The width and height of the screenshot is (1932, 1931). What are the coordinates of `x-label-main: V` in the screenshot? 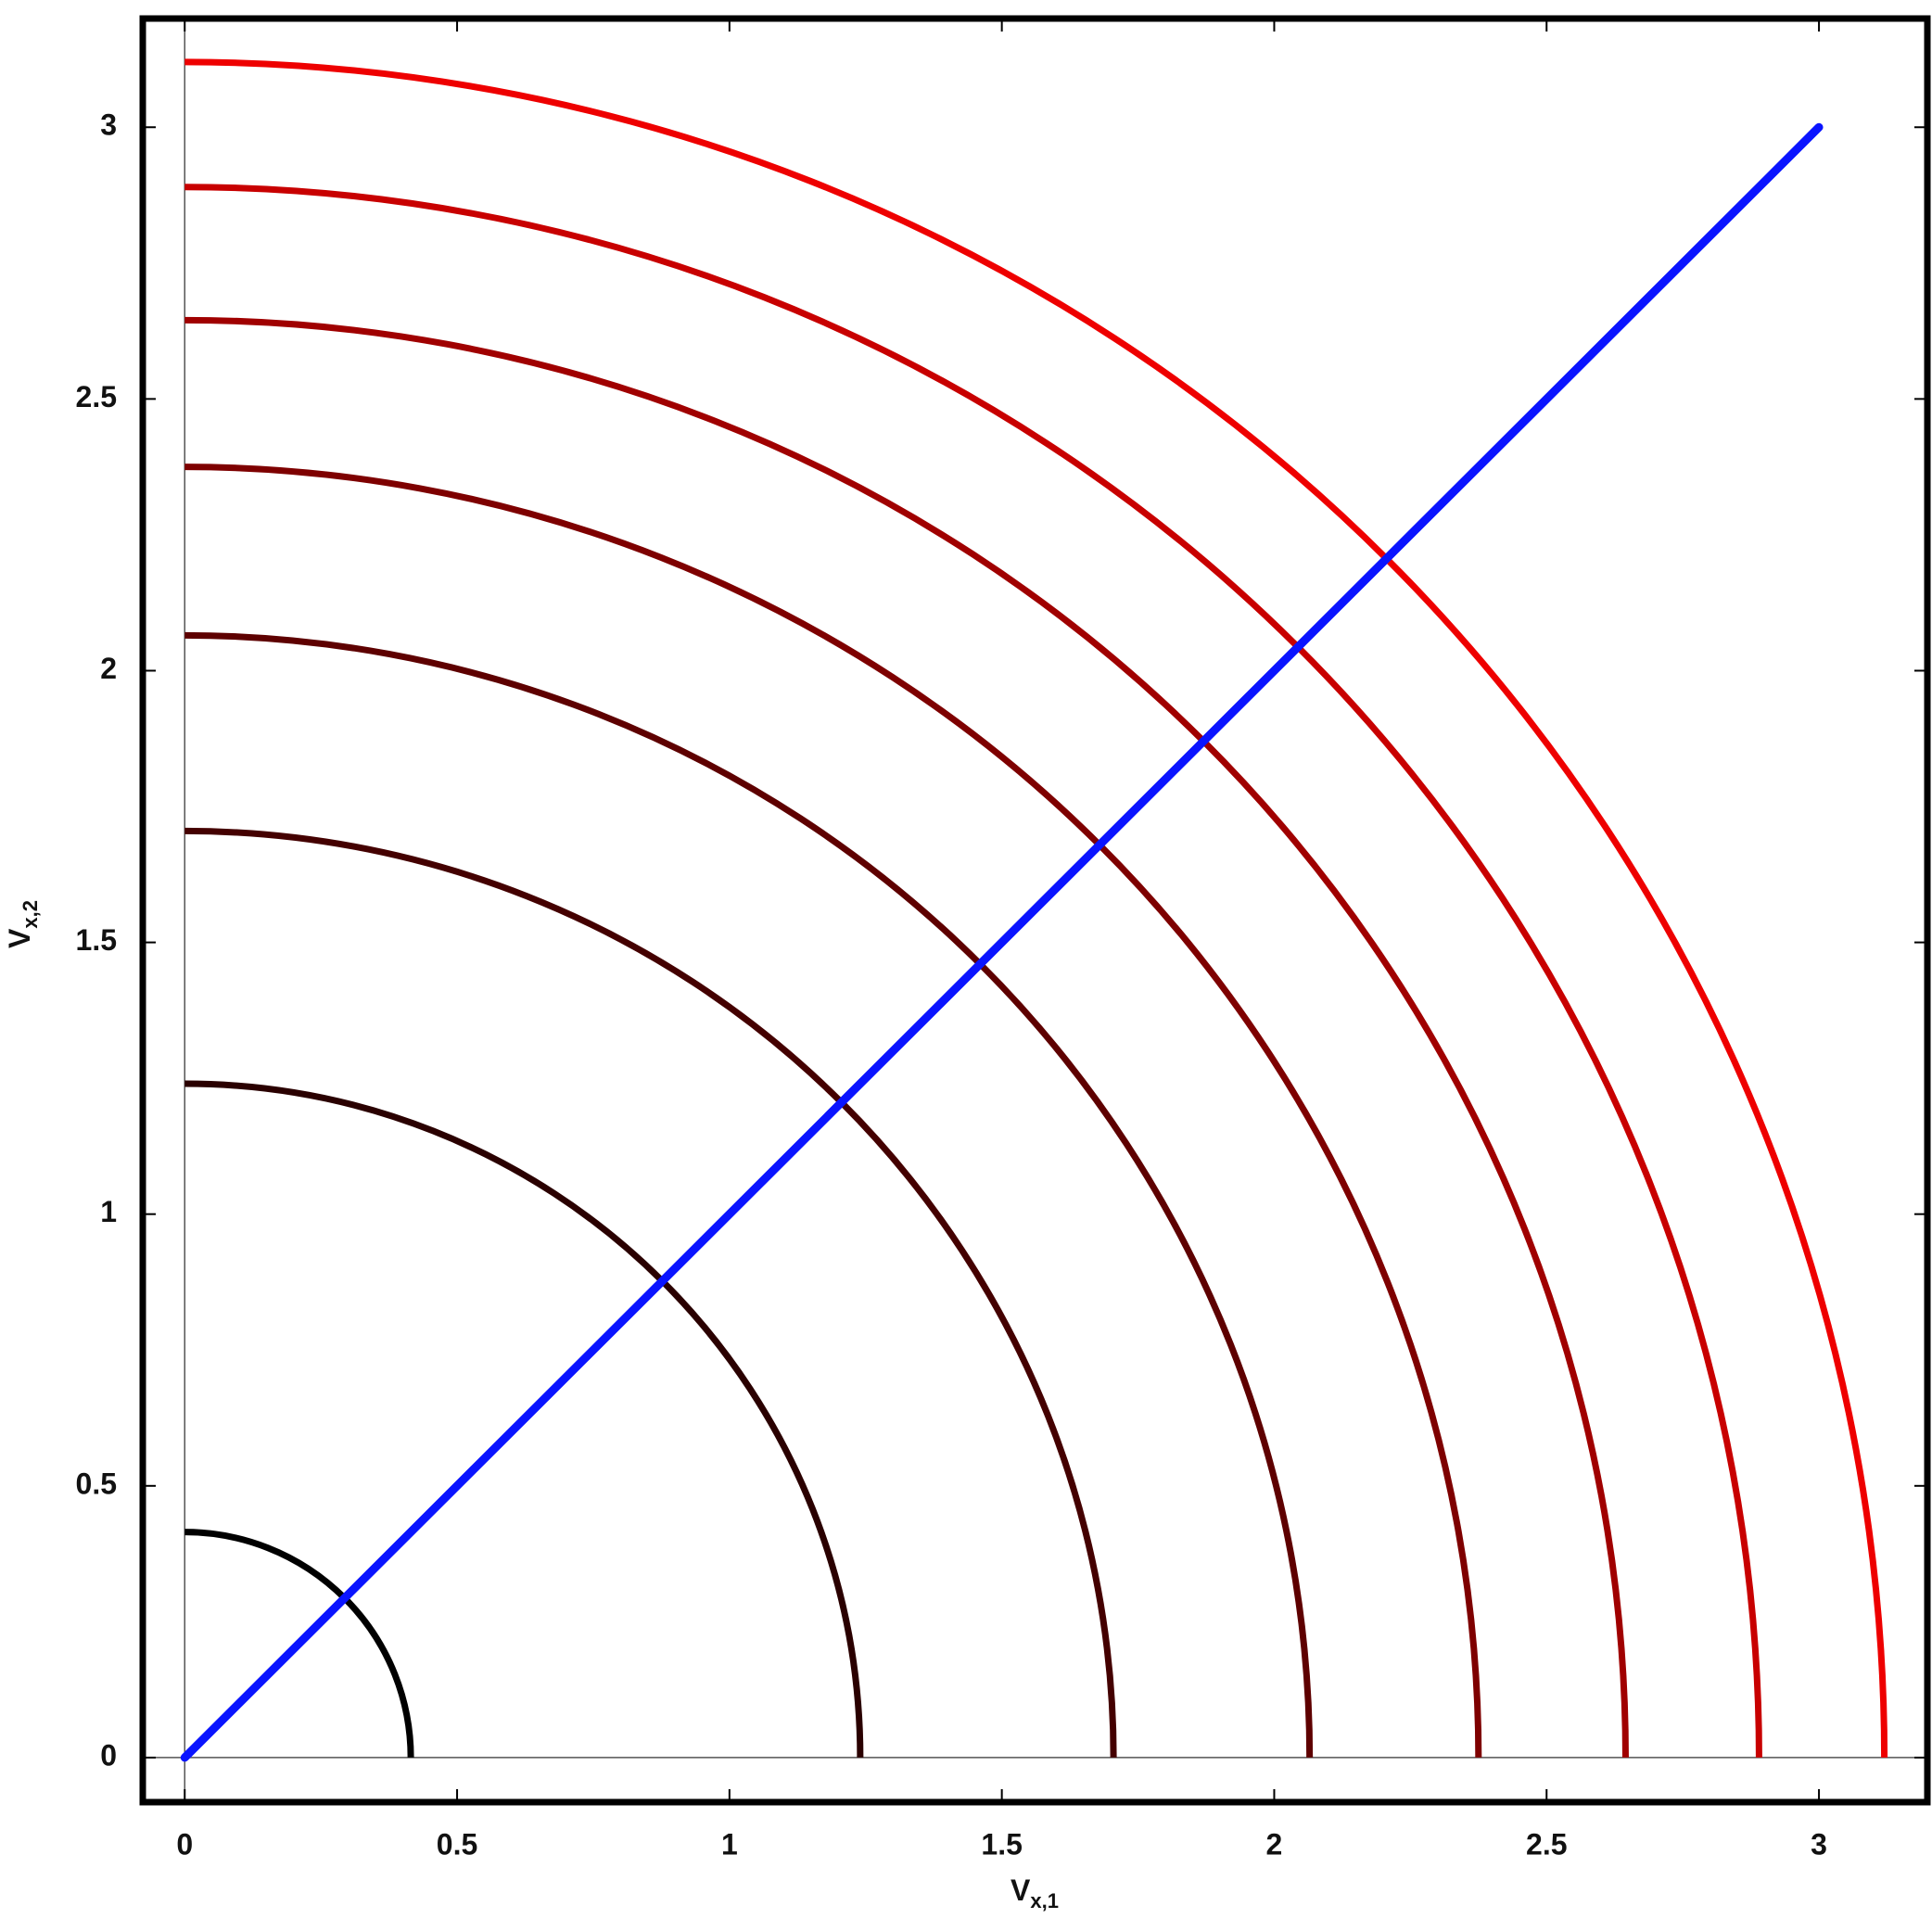 It's located at (1020, 1890).